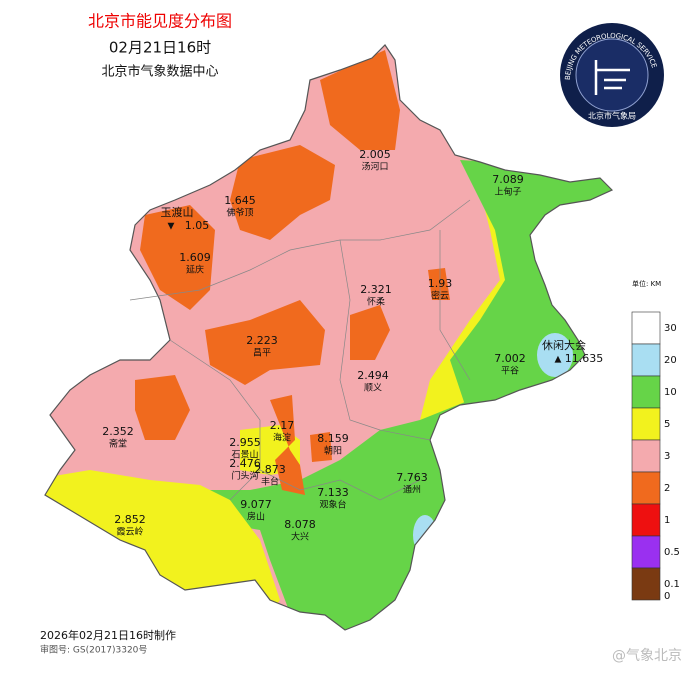  Describe the element at coordinates (670, 392) in the screenshot. I see `legend-label: 10` at that location.